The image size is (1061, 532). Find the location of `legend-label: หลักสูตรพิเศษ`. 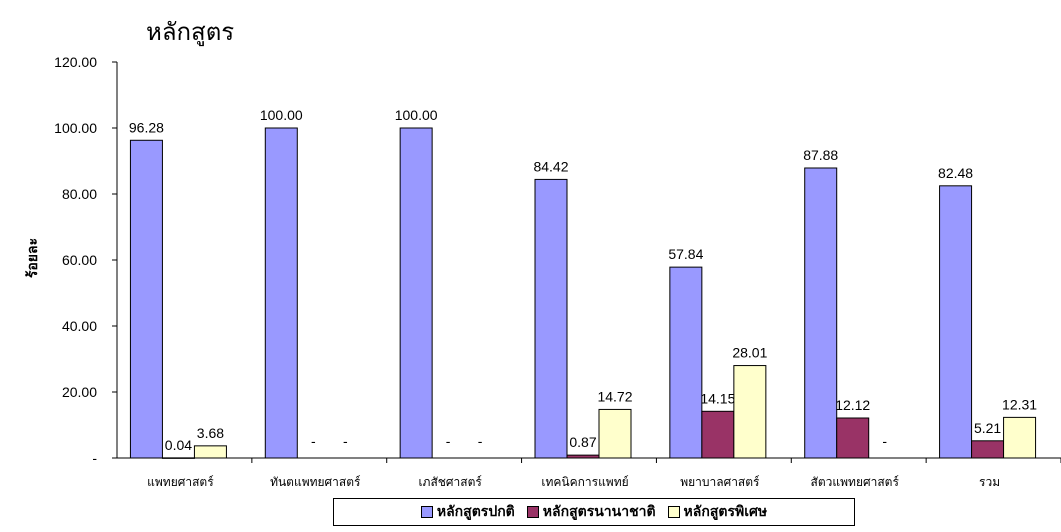

legend-label: หลักสูตรพิเศษ is located at coordinates (725, 512).